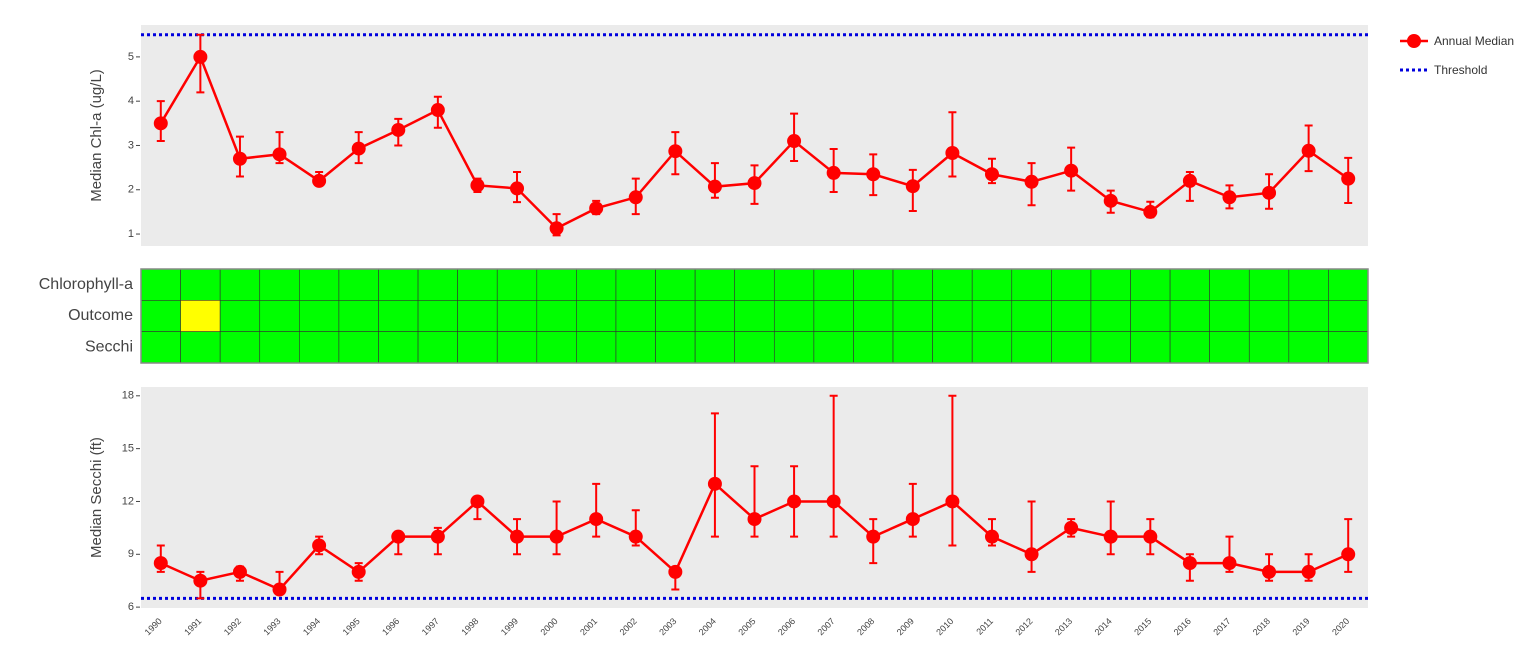 The image size is (1536, 665). What do you see at coordinates (746, 626) in the screenshot?
I see `x-tick-label: 2005` at bounding box center [746, 626].